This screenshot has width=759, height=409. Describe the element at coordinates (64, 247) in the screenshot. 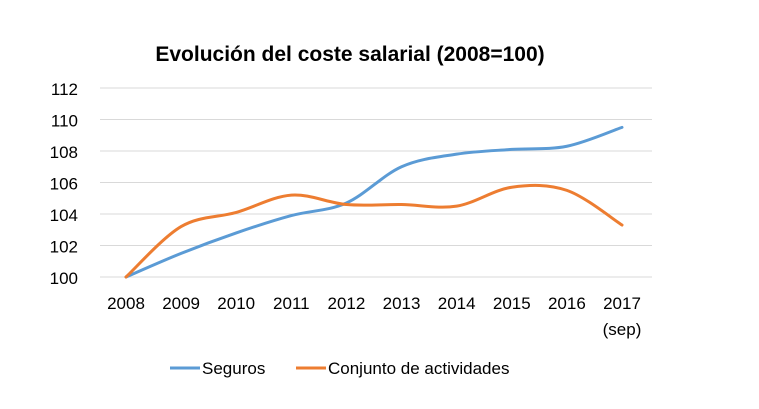

I see `y-tick-label: 102` at that location.